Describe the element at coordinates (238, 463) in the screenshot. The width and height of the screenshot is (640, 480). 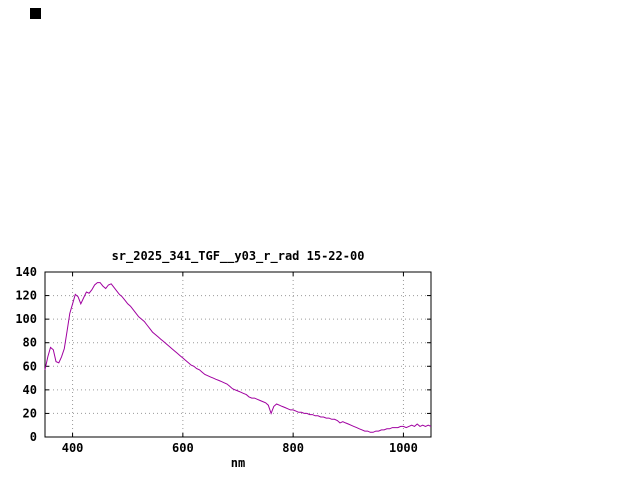
I see `x-axis-label: nm` at that location.